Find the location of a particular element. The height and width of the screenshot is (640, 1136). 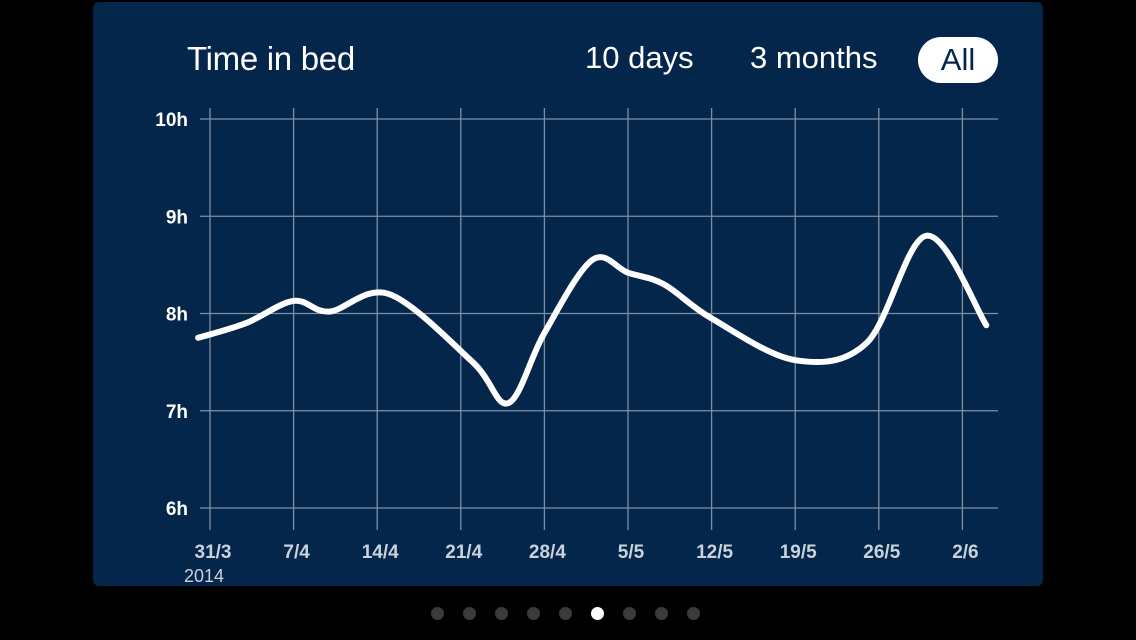

x-tick-label: 26/5 is located at coordinates (881, 552).